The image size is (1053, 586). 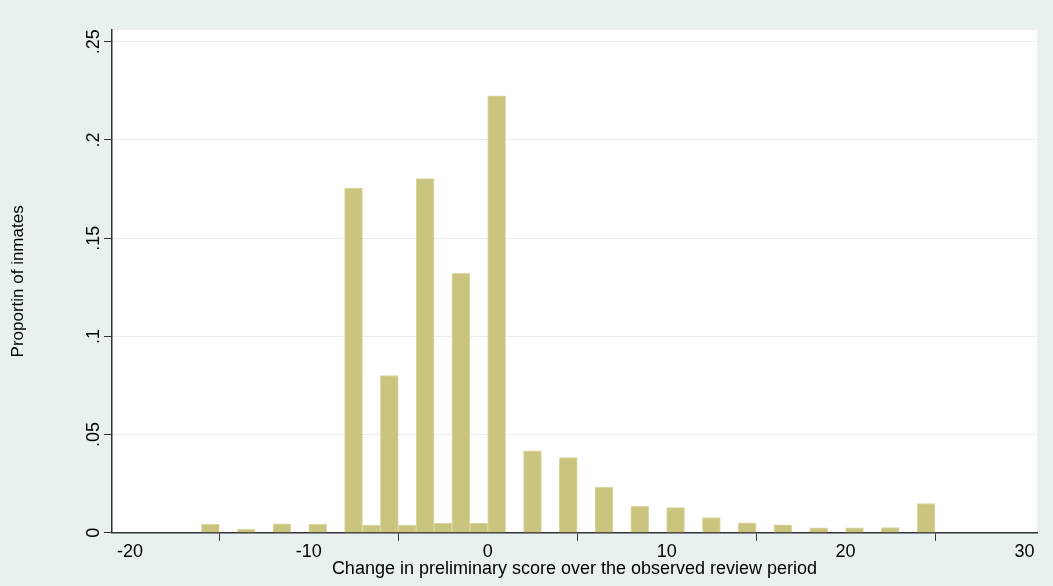 I want to click on x-tick-label: 20, so click(x=845, y=550).